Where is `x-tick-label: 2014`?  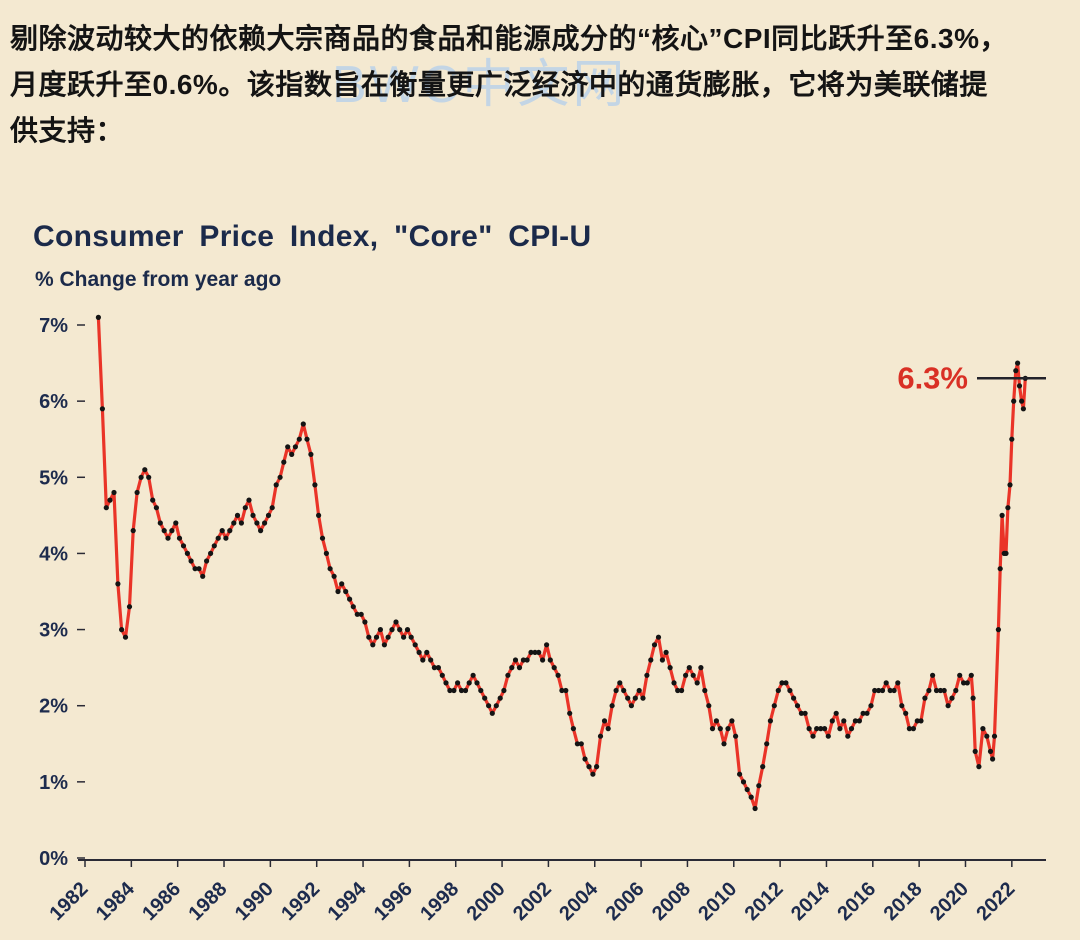
x-tick-label: 2014 is located at coordinates (811, 901).